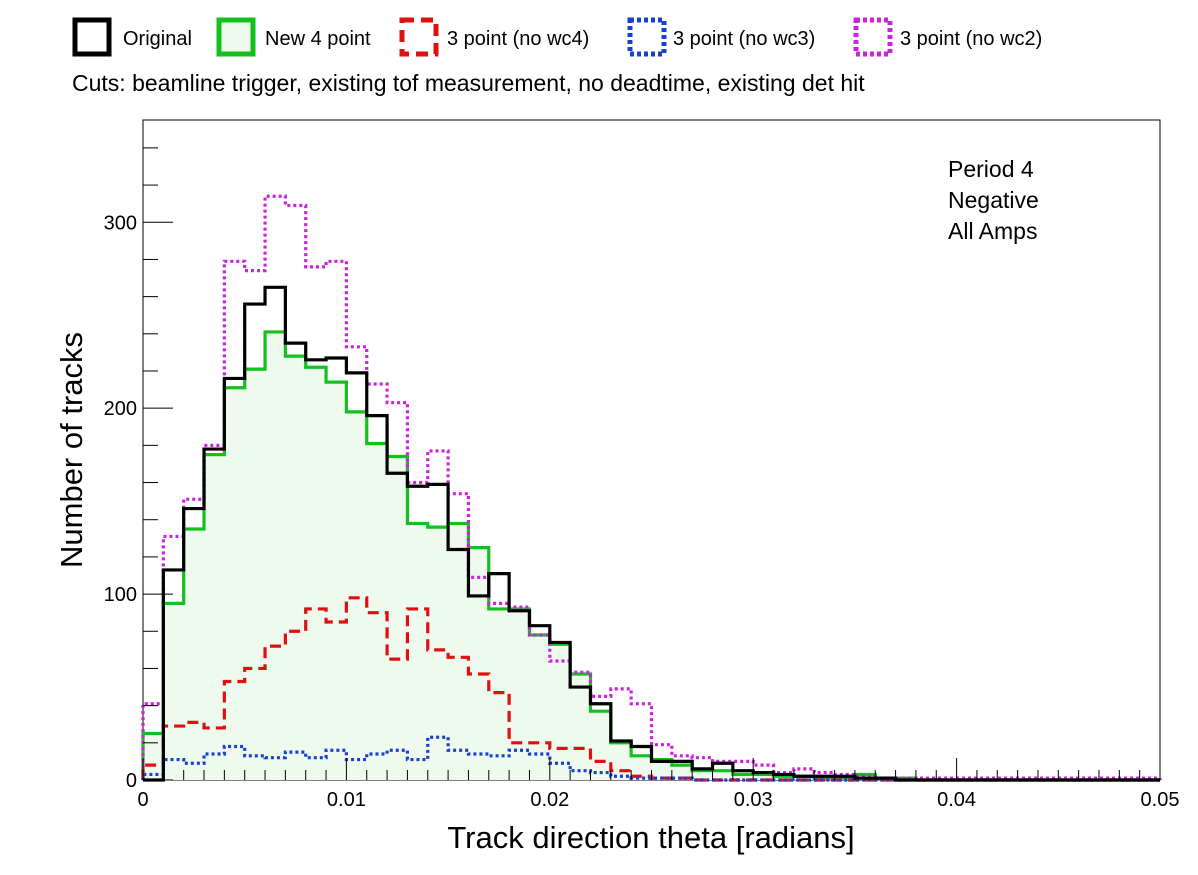  I want to click on legend-label-4: 3 point (no wc2), so click(971, 39).